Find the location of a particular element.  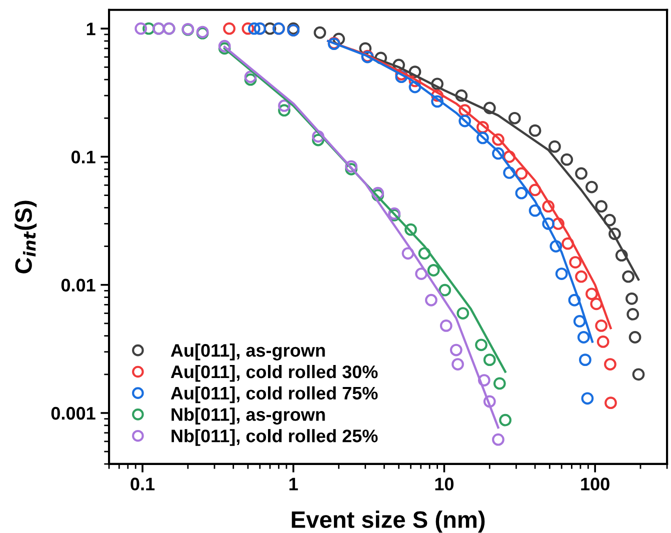

y-tick-label: 0.001 is located at coordinates (73, 413).